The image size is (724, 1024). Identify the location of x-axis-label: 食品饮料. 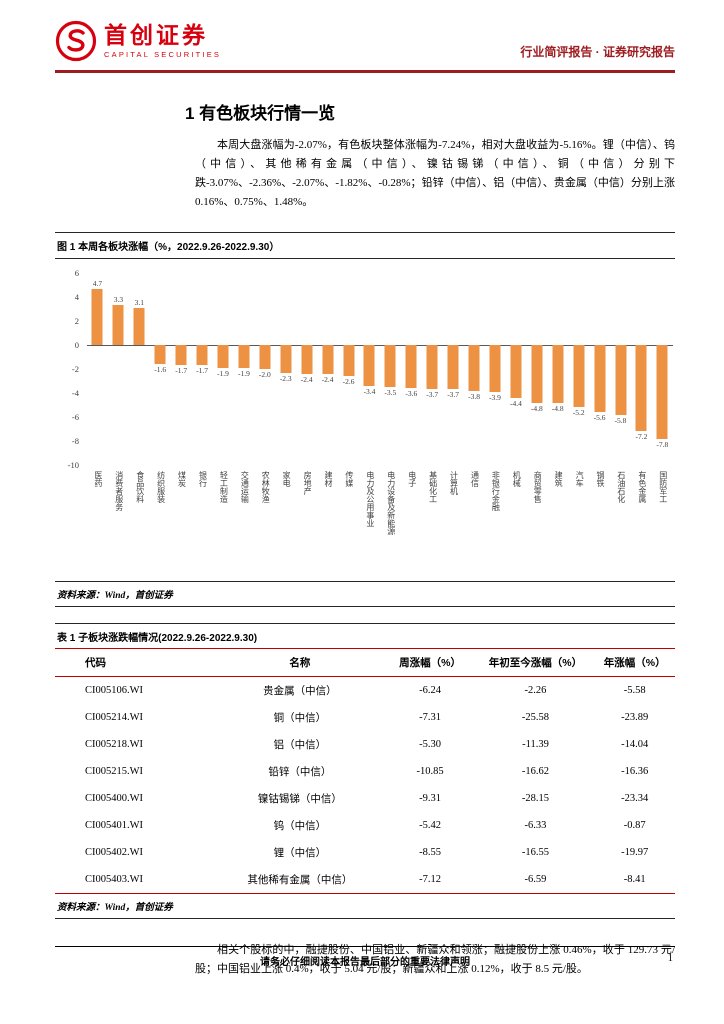
(140, 487).